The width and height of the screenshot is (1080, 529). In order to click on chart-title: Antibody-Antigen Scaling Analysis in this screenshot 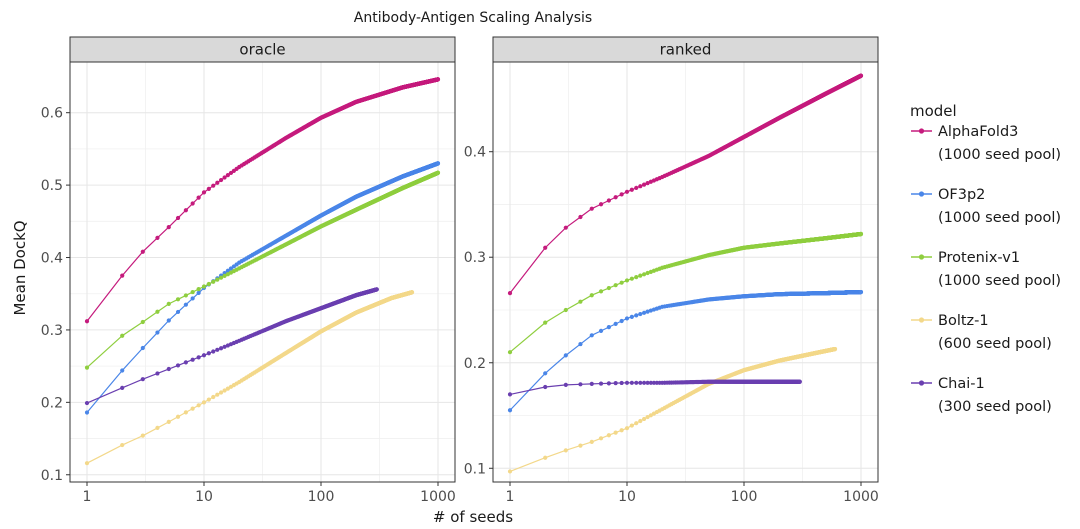, I will do `click(473, 18)`.